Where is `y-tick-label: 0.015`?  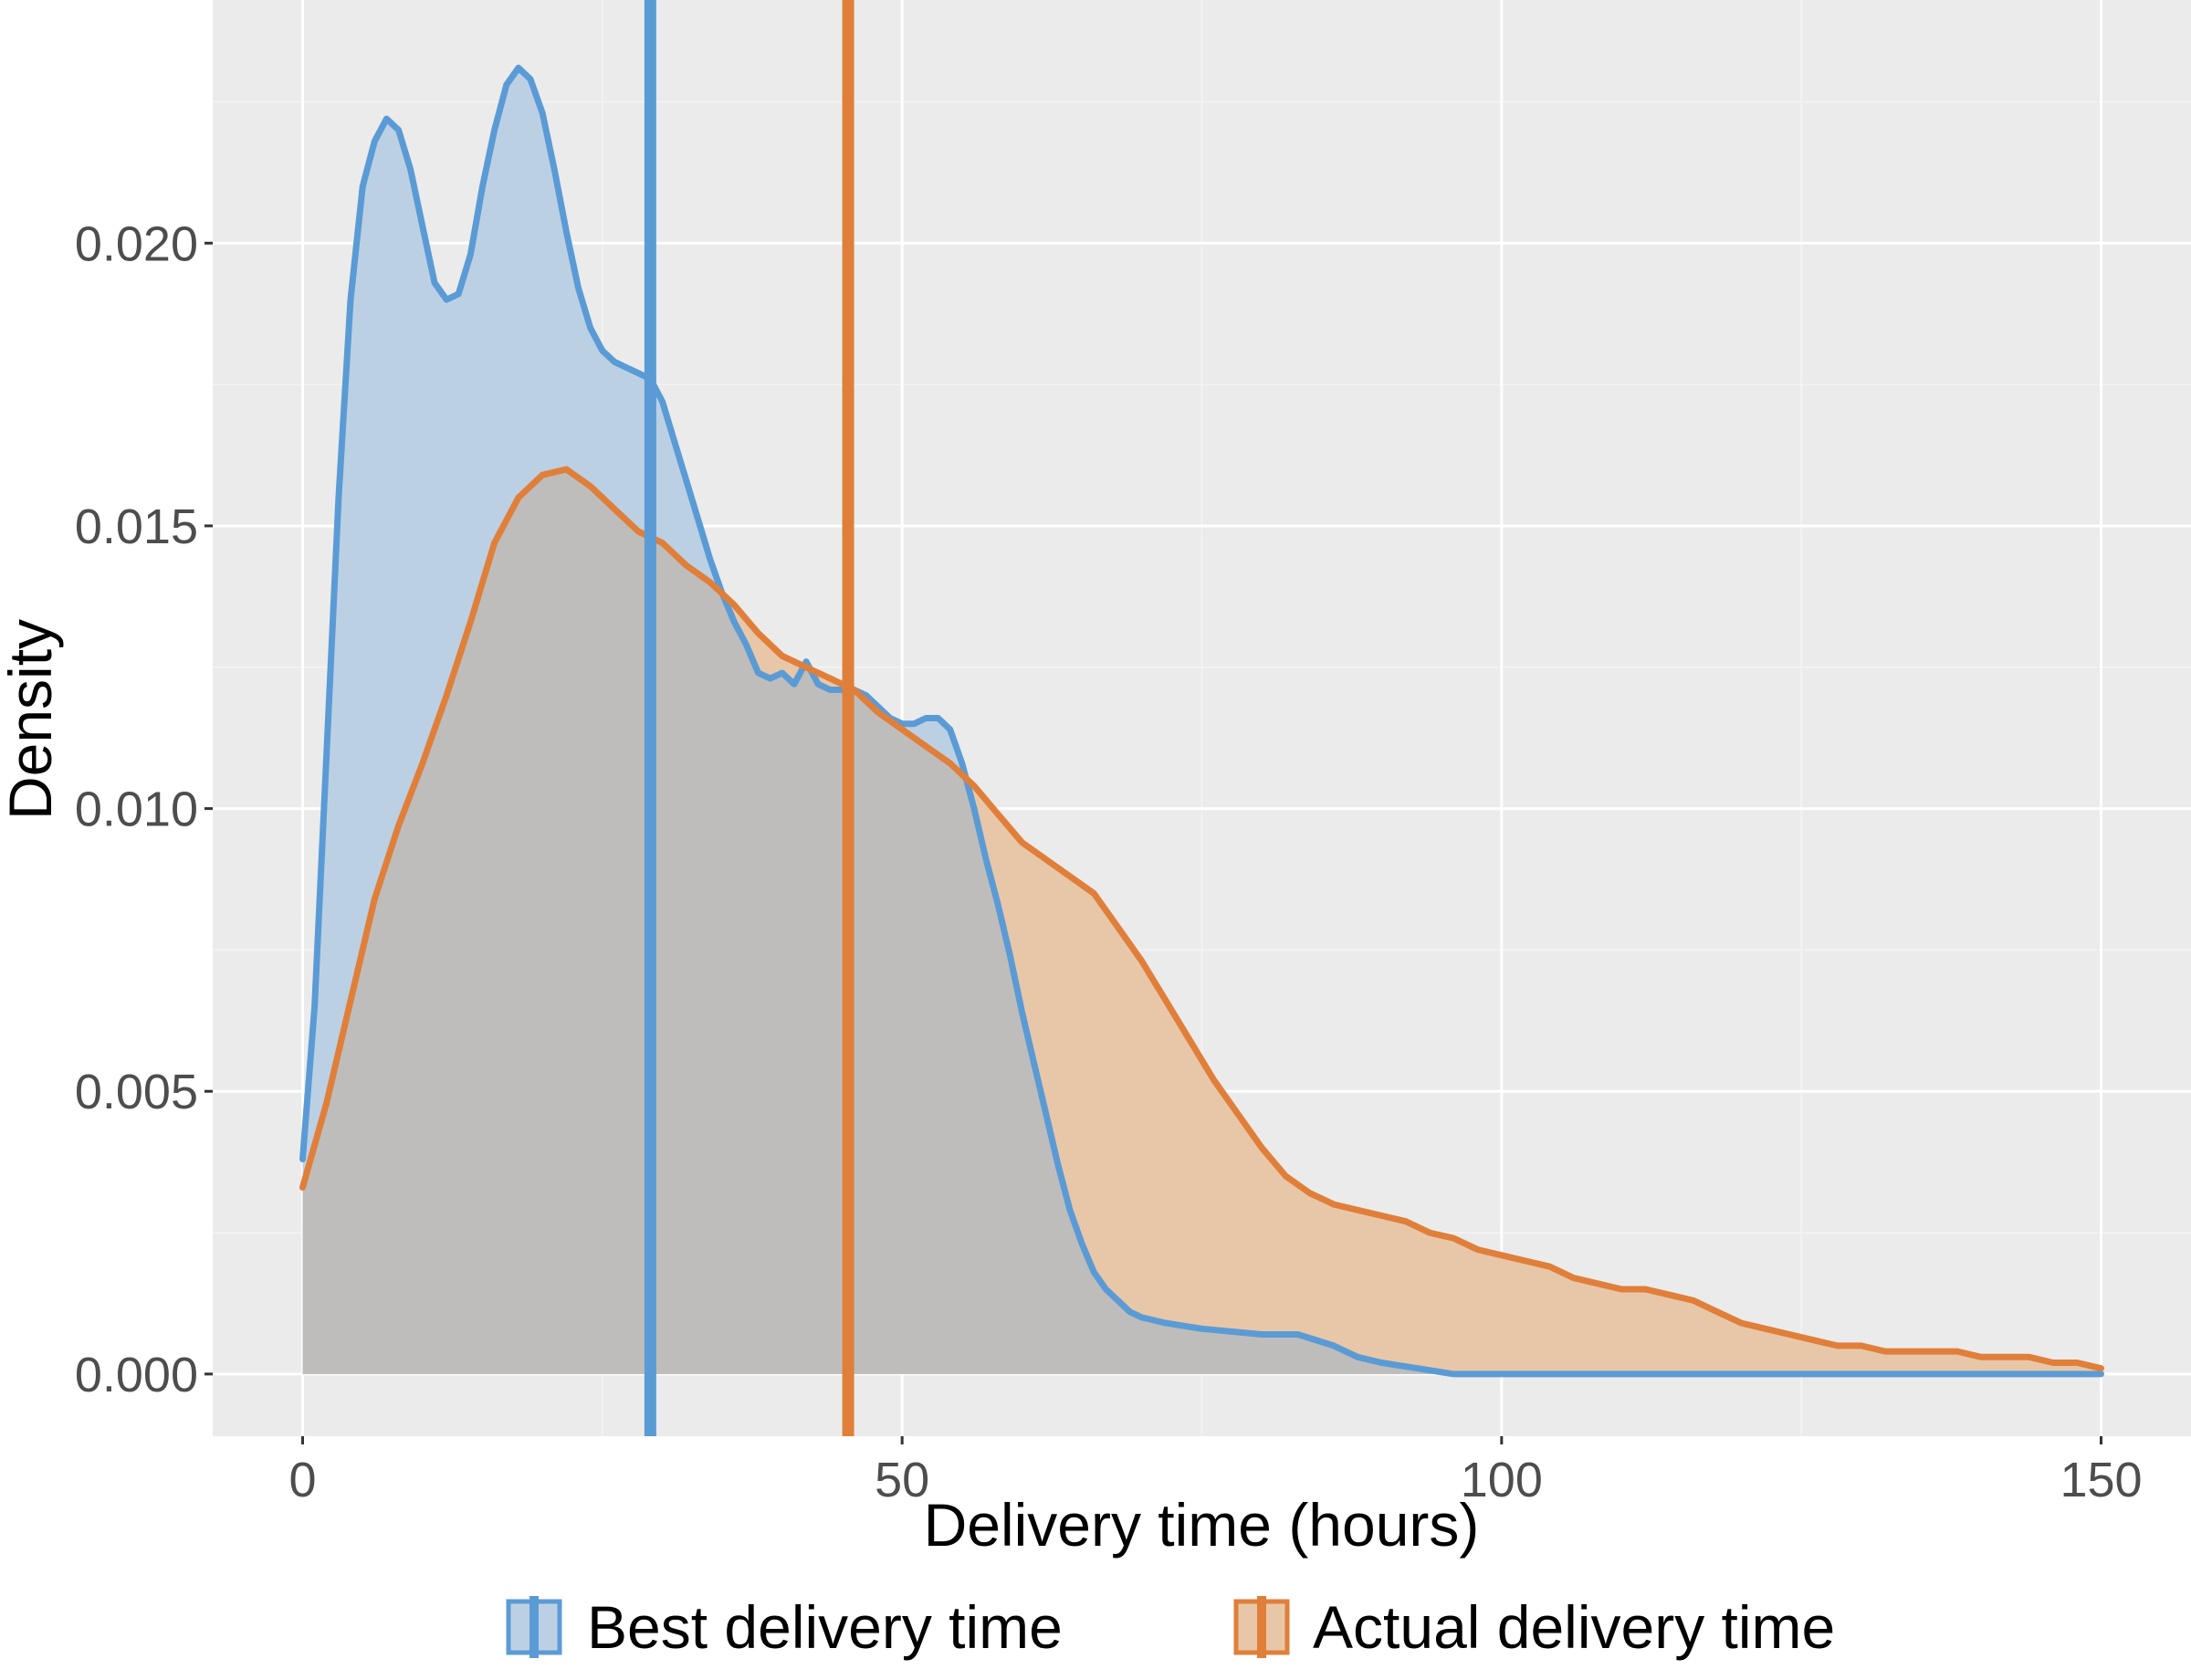 y-tick-label: 0.015 is located at coordinates (136, 526).